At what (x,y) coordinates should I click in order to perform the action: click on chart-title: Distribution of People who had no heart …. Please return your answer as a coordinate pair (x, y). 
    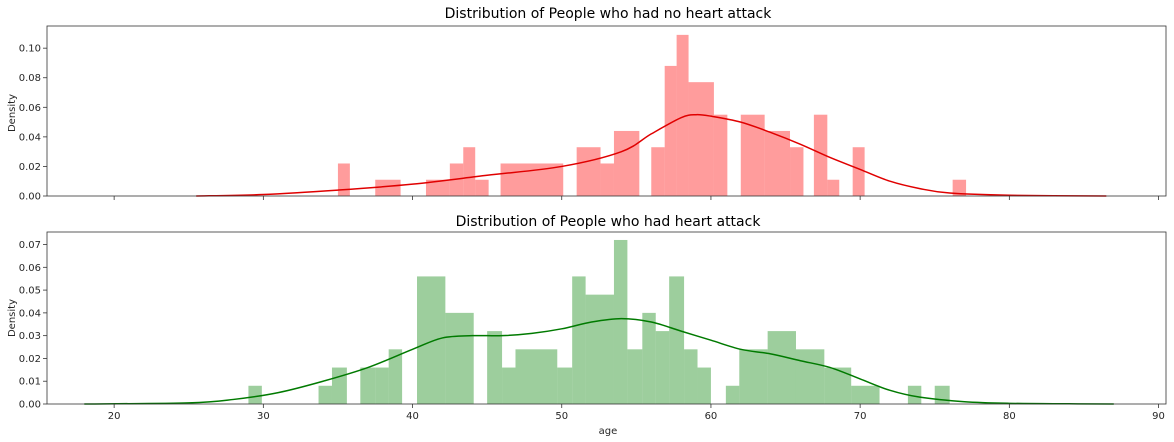
    Looking at the image, I should click on (609, 14).